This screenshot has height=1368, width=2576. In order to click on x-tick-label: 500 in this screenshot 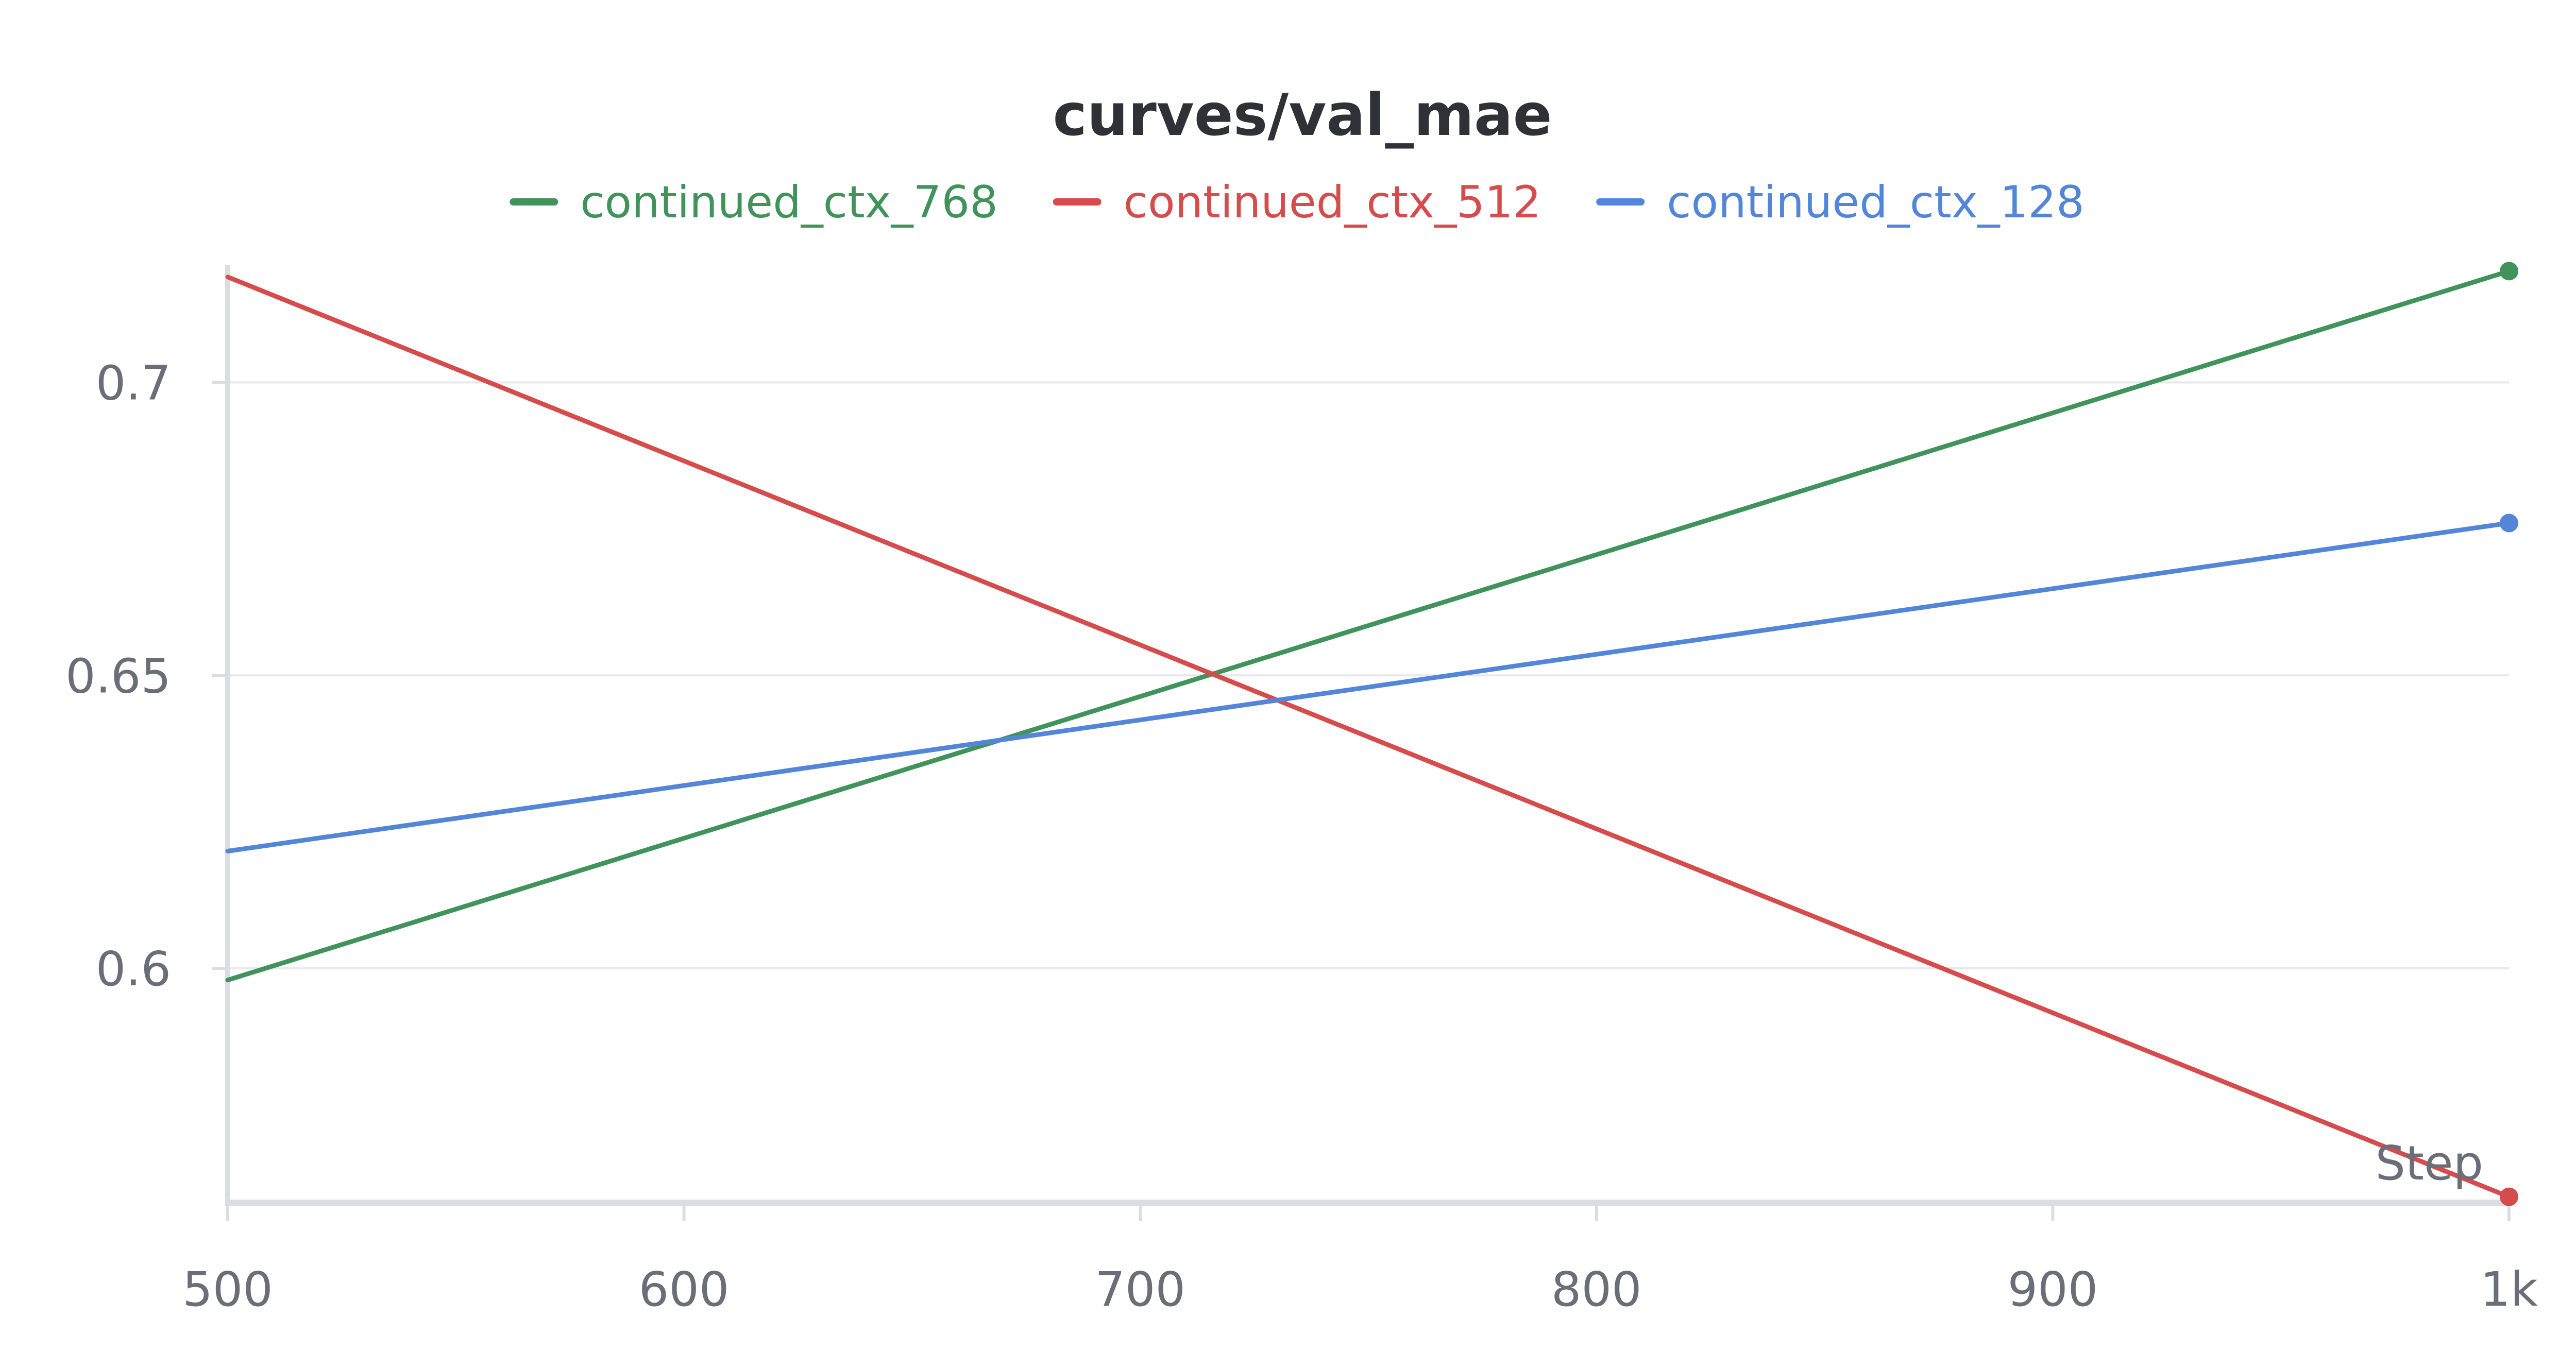, I will do `click(227, 1289)`.